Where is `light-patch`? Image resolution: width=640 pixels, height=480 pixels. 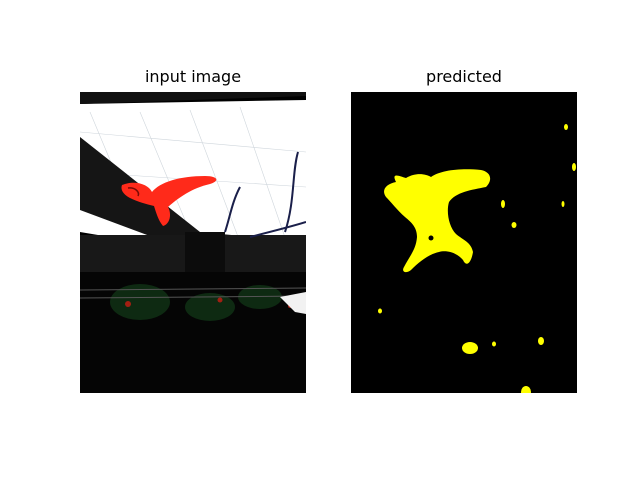 light-patch is located at coordinates (293, 303).